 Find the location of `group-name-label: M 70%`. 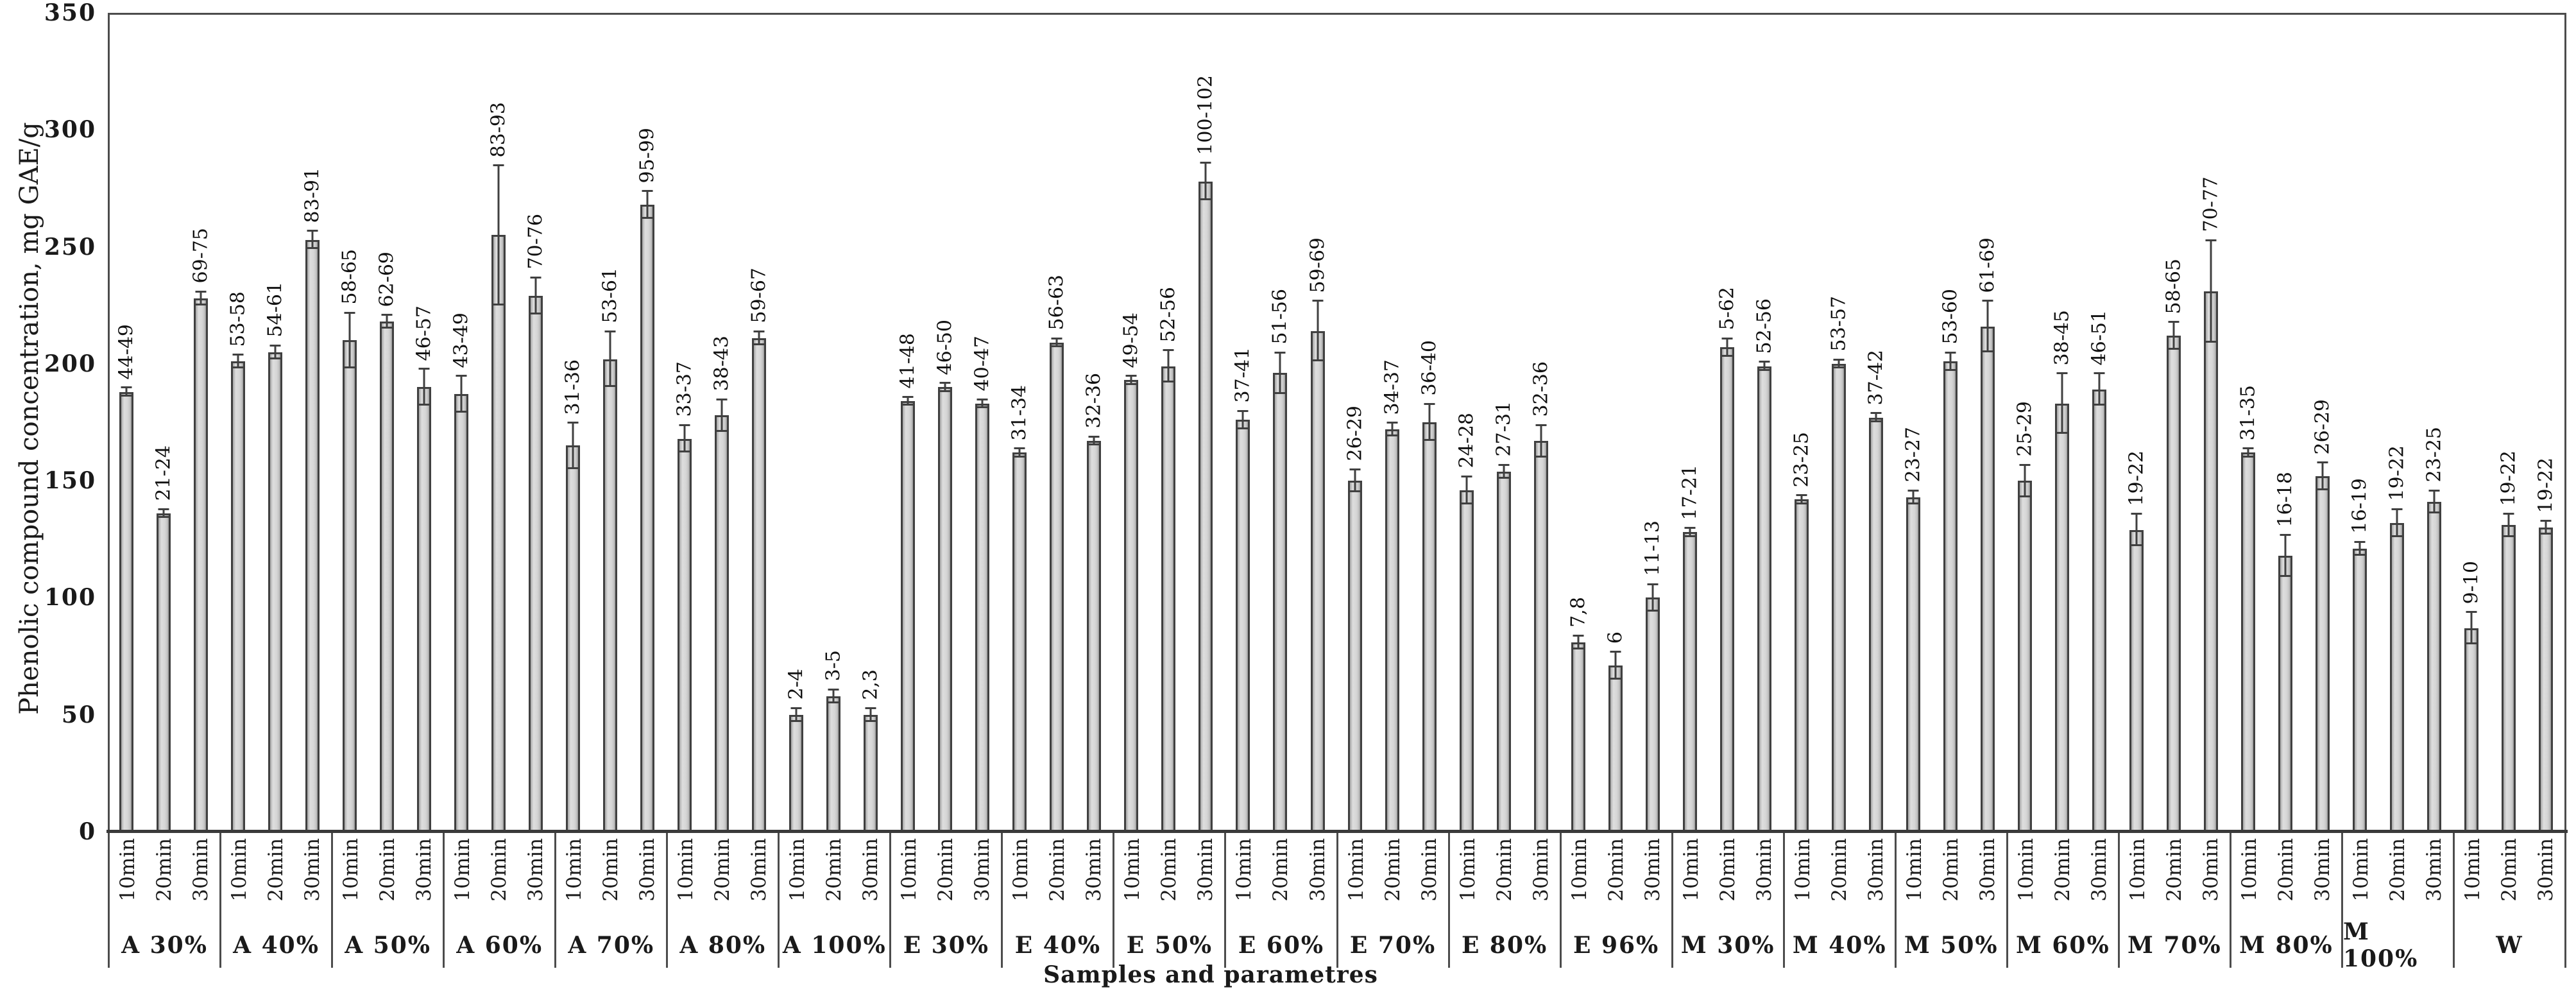

group-name-label: M 70% is located at coordinates (2175, 946).